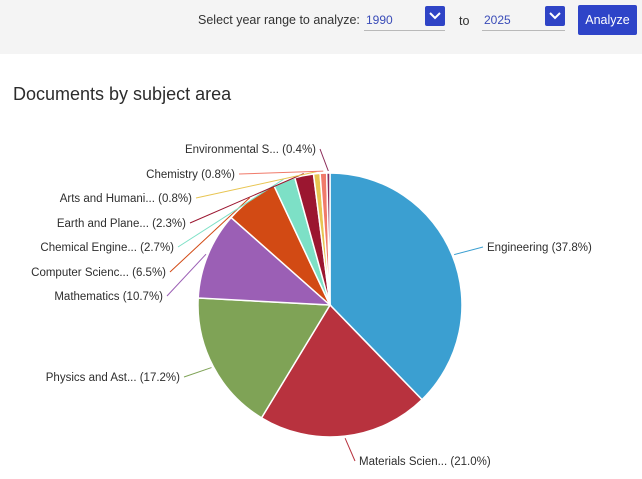  Describe the element at coordinates (108, 297) in the screenshot. I see `slice-label: Mathematics (10.7%)` at that location.